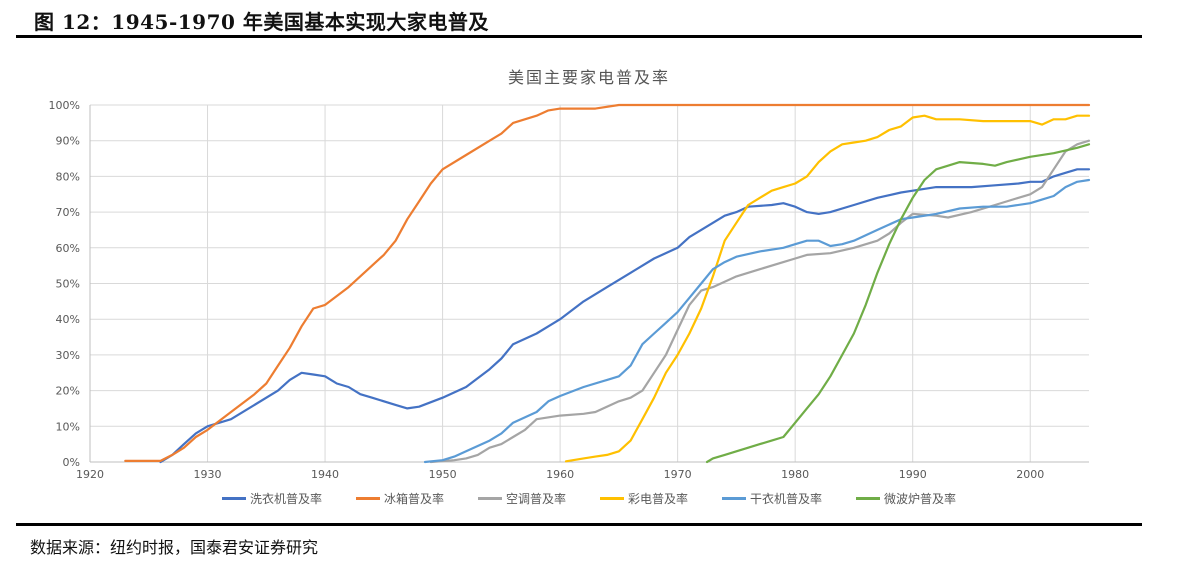 This screenshot has width=1178, height=566. Describe the element at coordinates (285, 499) in the screenshot. I see `legend-label: 洗衣机普及率` at that location.